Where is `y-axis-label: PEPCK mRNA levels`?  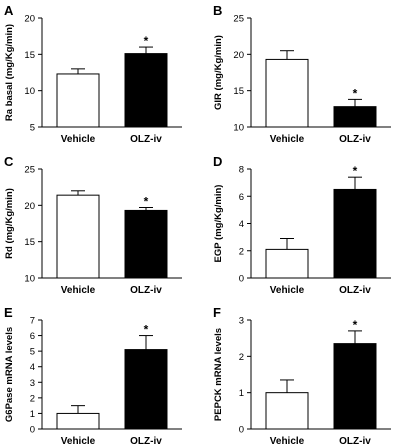
y-axis-label: PEPCK mRNA levels is located at coordinates (218, 374).